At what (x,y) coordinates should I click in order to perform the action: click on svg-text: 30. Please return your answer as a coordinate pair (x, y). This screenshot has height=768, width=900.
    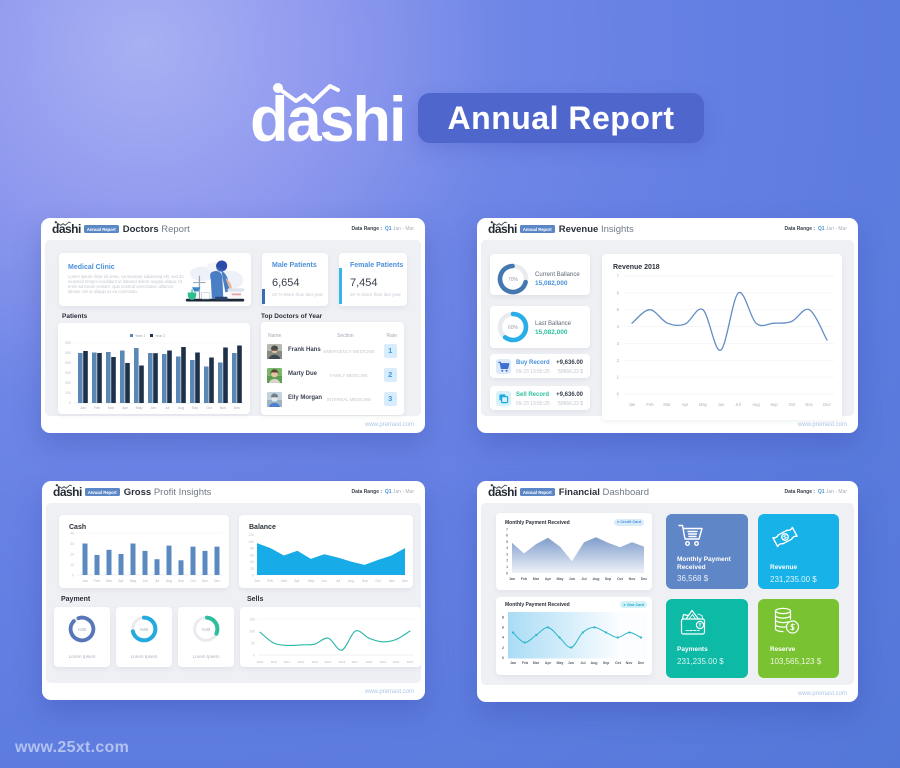
    Looking at the image, I should click on (72, 544).